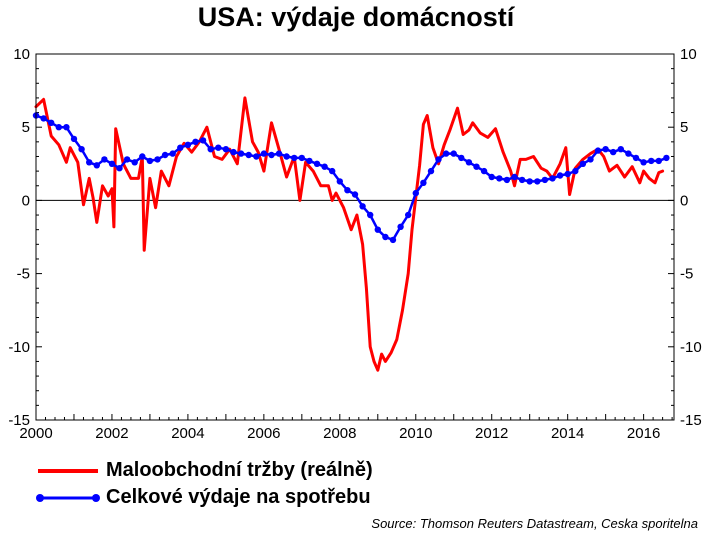  Describe the element at coordinates (239, 470) in the screenshot. I see `legend-label-retail-sales: Maloobchodní tržby (reálně)` at that location.